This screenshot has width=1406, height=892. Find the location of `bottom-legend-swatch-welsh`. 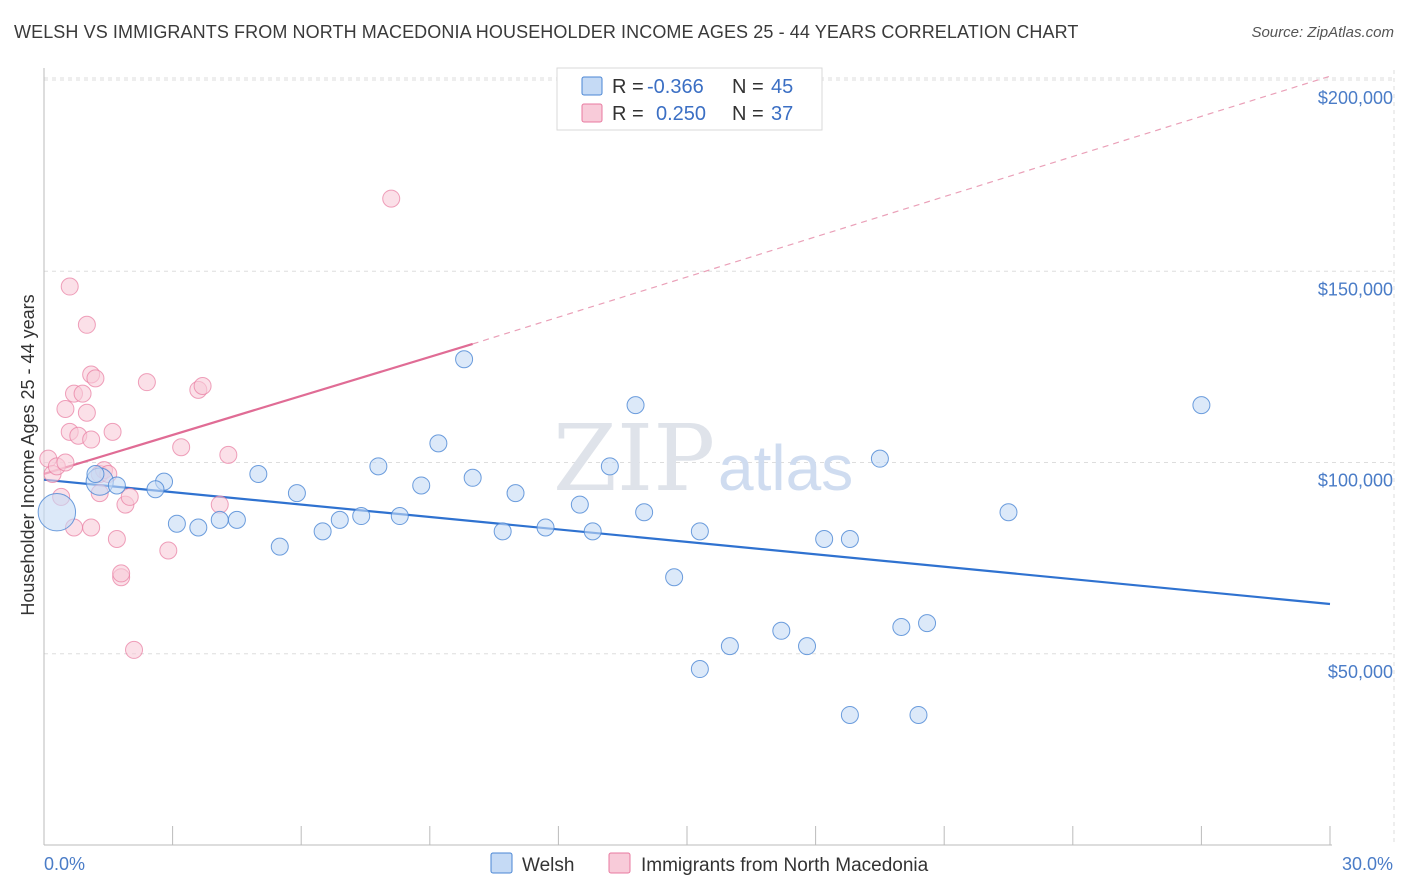

bottom-legend-swatch-welsh is located at coordinates (501, 863).